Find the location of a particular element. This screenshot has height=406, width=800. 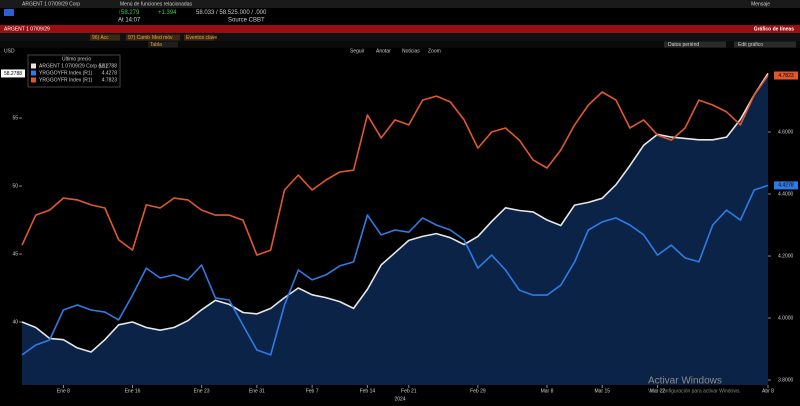

last-value-label: 4.4278 is located at coordinates (786, 186).